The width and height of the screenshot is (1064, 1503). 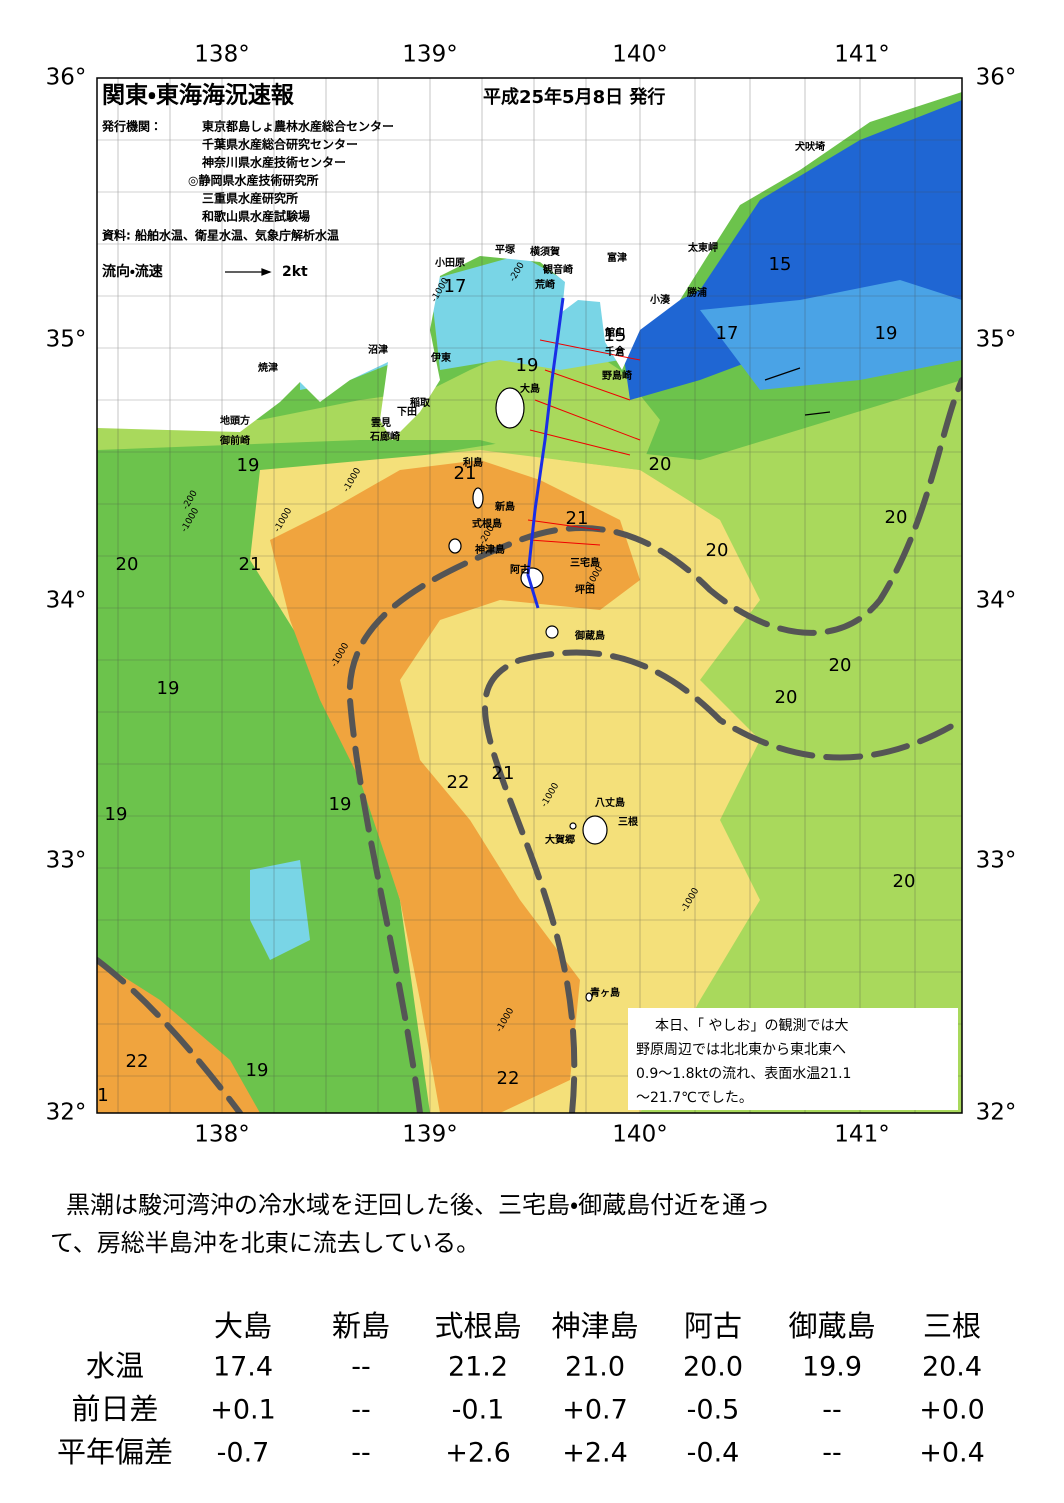 I want to click on data-source: 資料: 船舶水温、衛星水温、気象庁解析水温, so click(x=220, y=235).